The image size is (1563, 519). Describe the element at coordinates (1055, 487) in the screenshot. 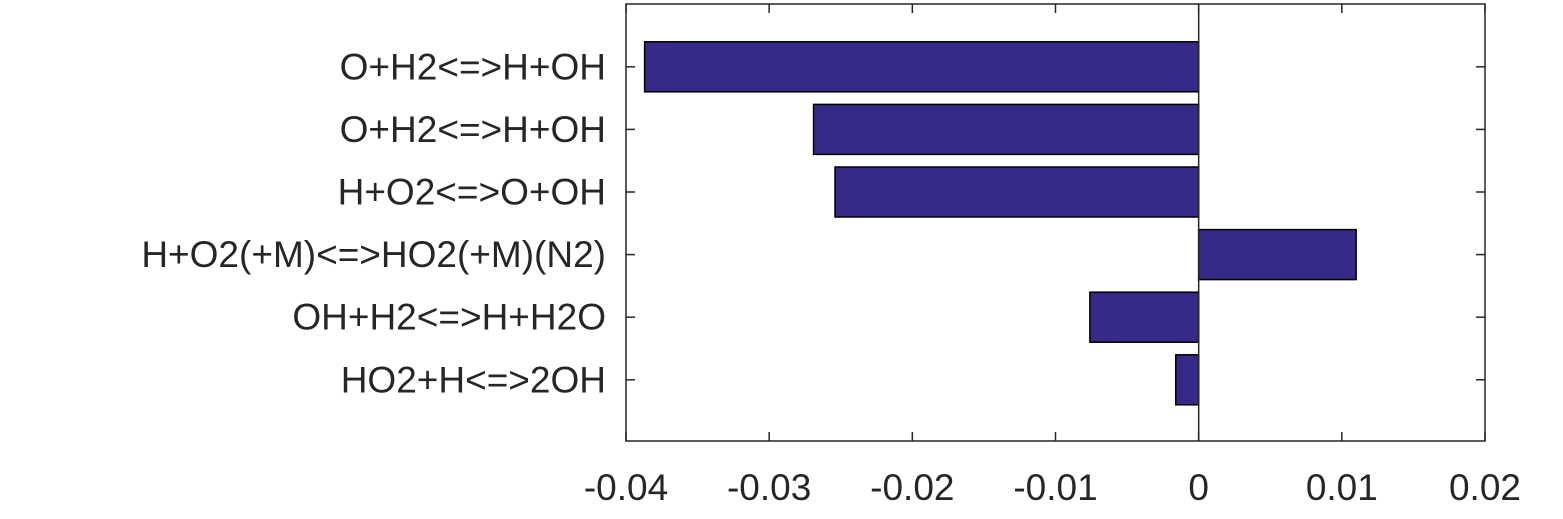

I see `x-tick-label: -0.01` at that location.